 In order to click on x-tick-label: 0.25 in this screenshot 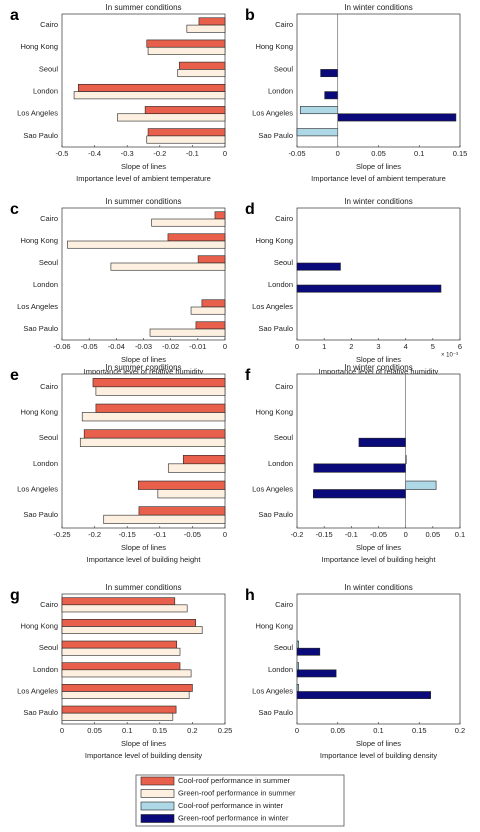, I will do `click(225, 730)`.